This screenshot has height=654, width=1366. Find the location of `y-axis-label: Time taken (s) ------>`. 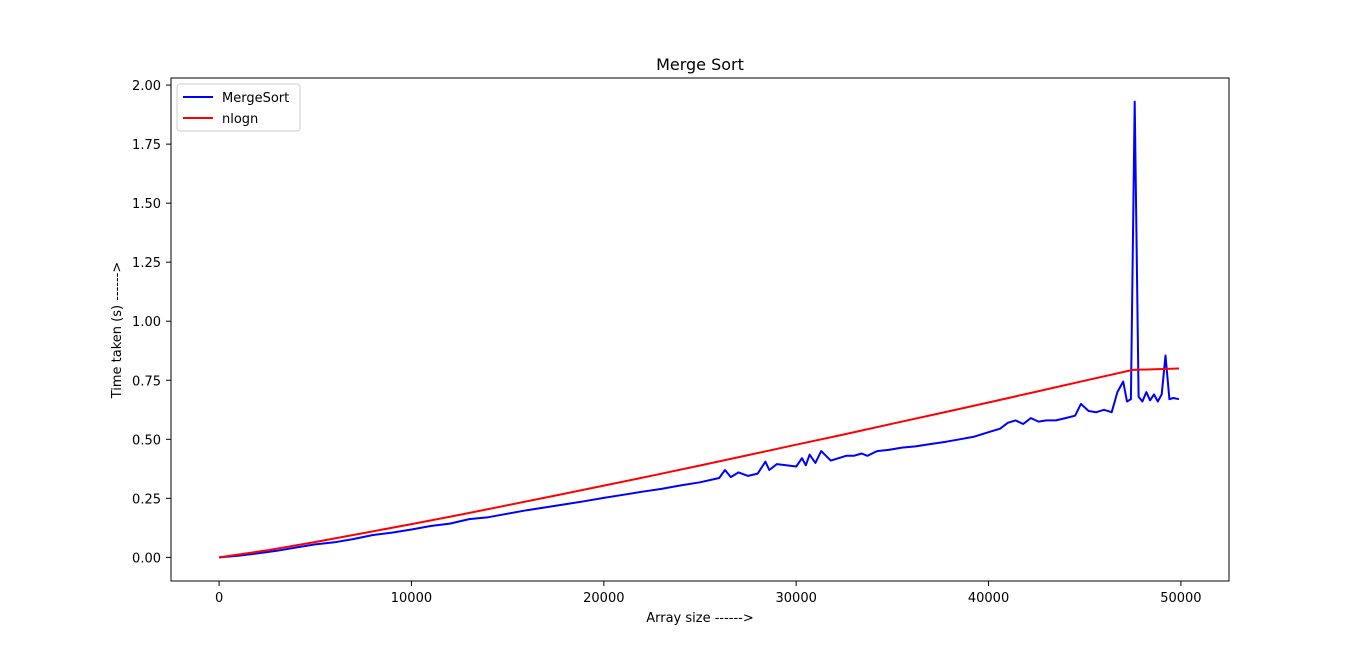

y-axis-label: Time taken (s) ------> is located at coordinates (117, 331).